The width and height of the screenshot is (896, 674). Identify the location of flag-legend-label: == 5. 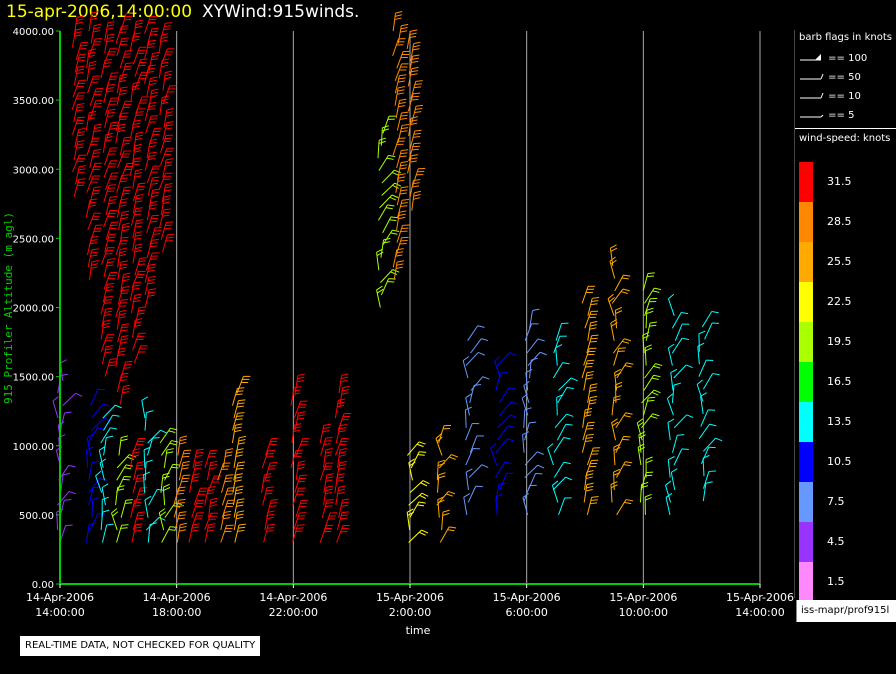
(840, 115).